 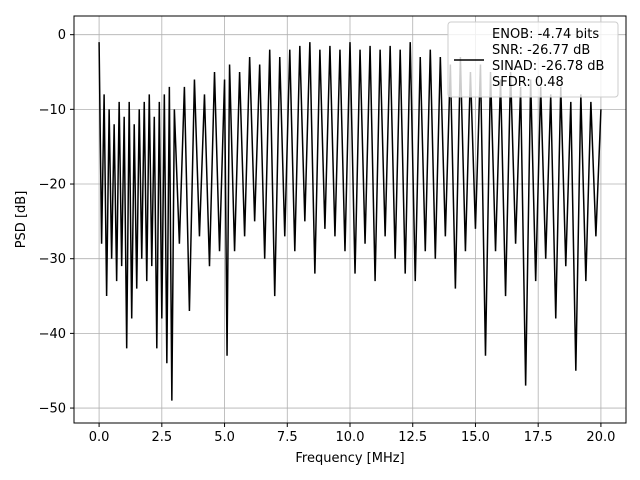 I want to click on legend-box, so click(x=533, y=59).